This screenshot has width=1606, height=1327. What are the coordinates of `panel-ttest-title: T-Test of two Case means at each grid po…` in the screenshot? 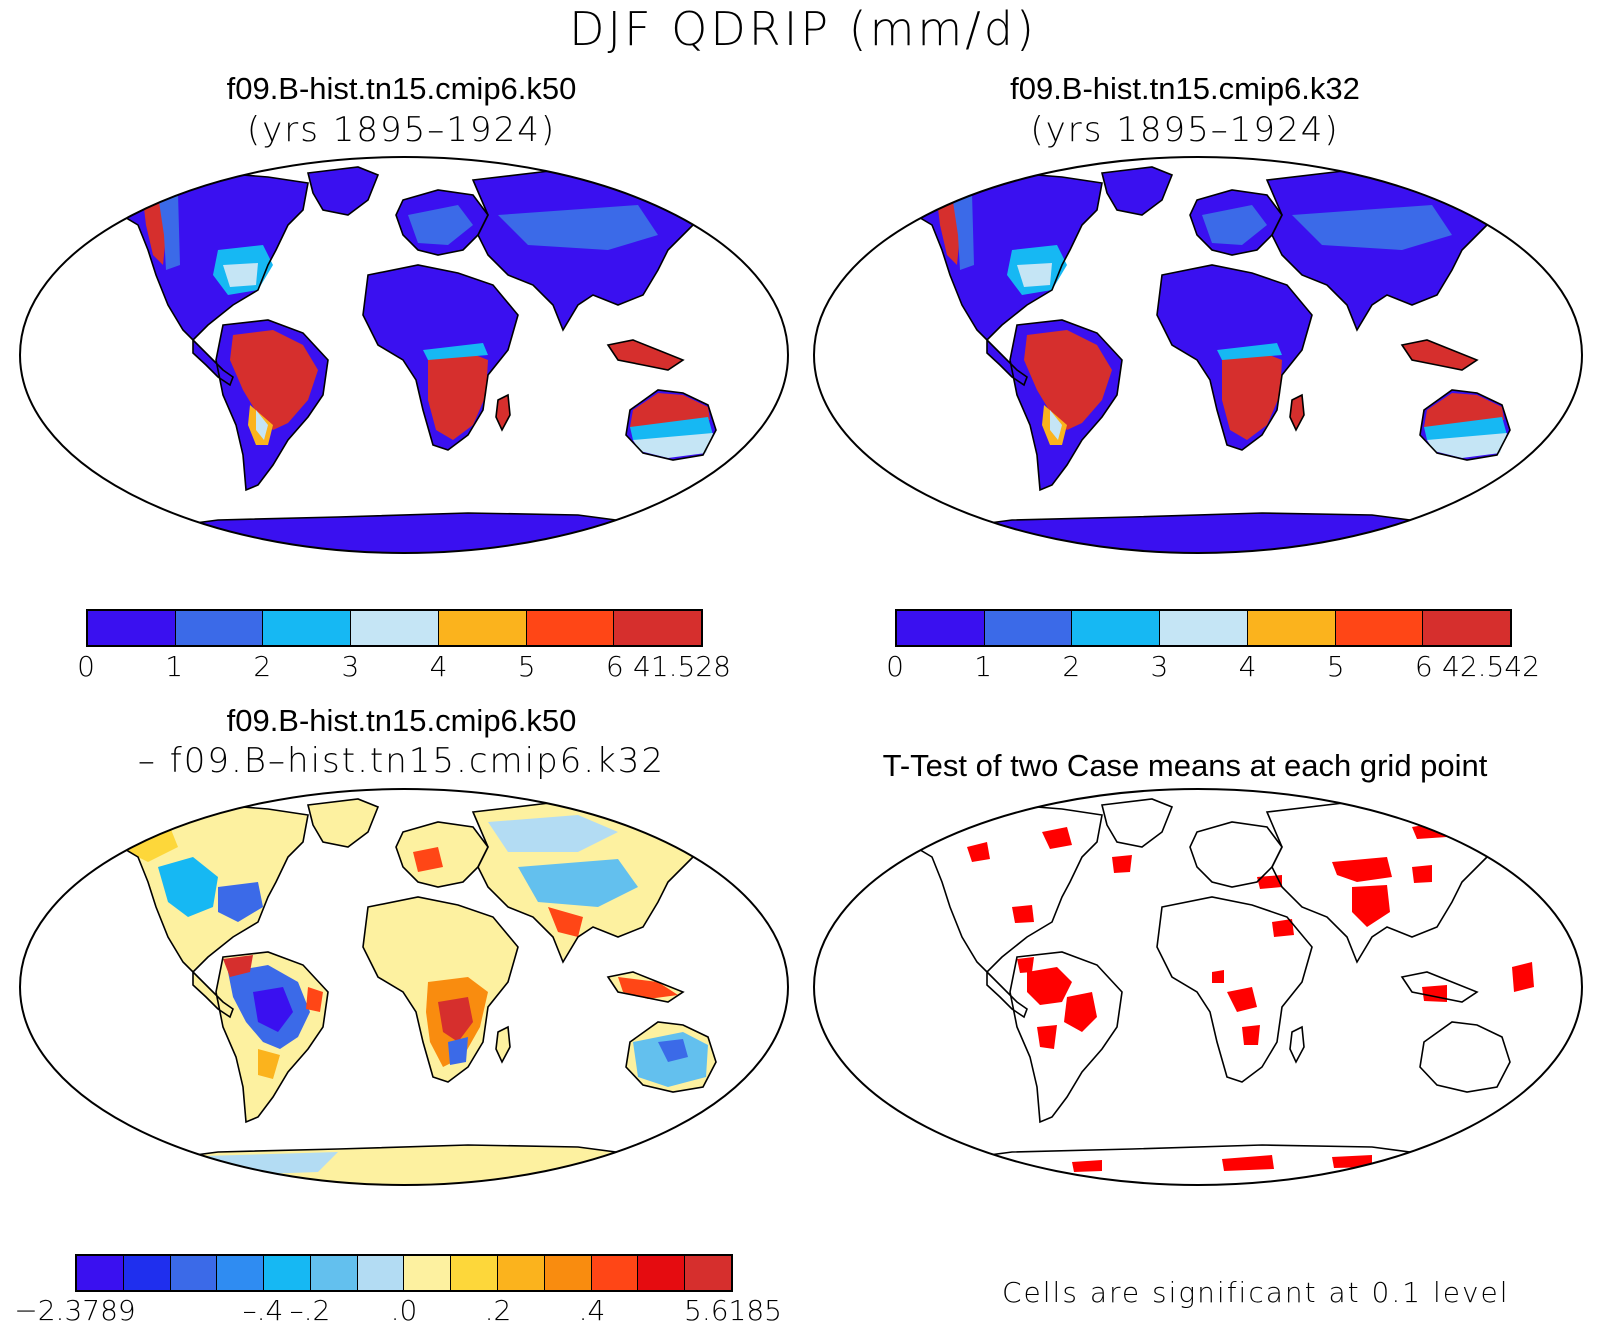 It's located at (1185, 765).